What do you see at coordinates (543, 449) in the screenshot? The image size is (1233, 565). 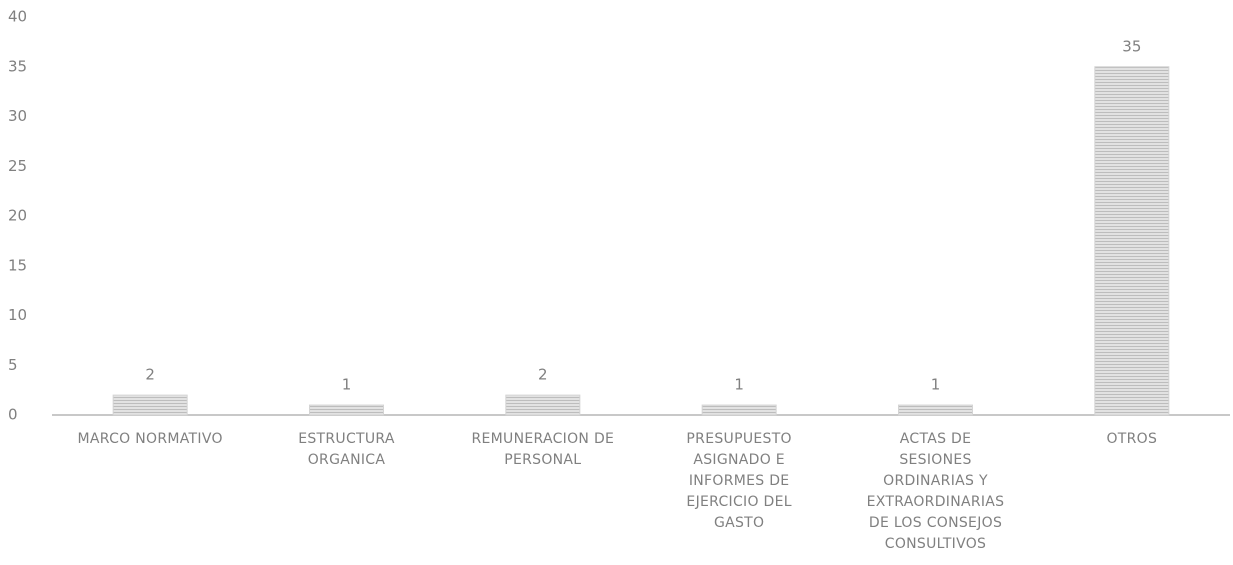 I see `x-tick-label: REMUNERACION DE PERSONAL` at bounding box center [543, 449].